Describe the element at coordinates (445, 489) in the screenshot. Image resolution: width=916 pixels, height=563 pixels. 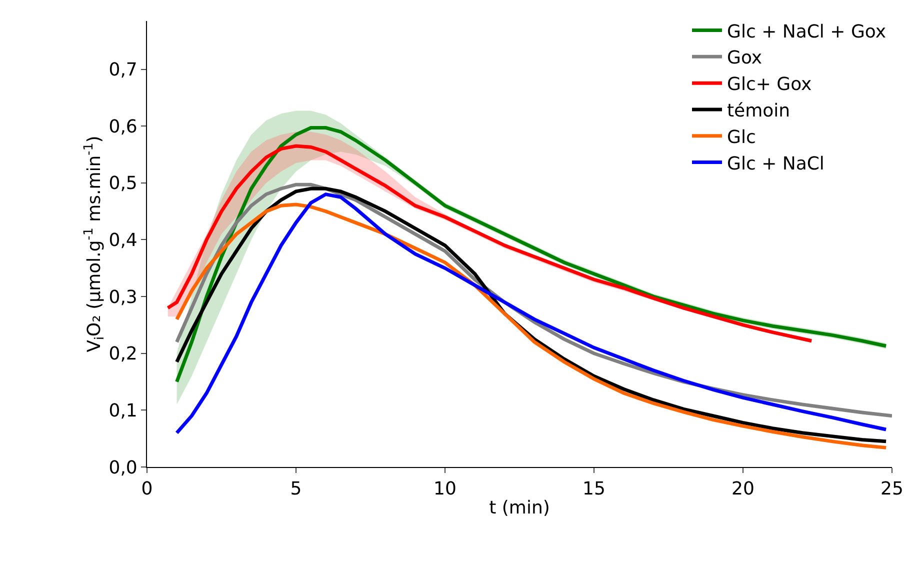
I see `x-tick-label: 10` at that location.